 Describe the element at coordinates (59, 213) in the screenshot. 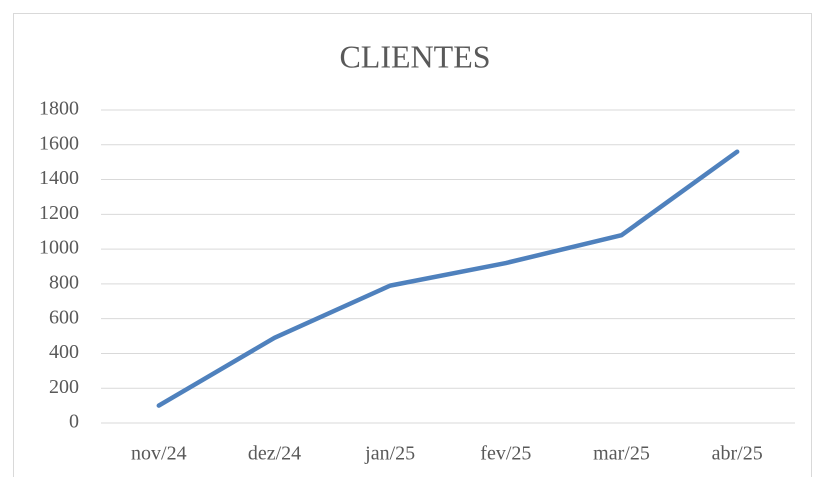

I see `y-tick-label: 1200` at that location.